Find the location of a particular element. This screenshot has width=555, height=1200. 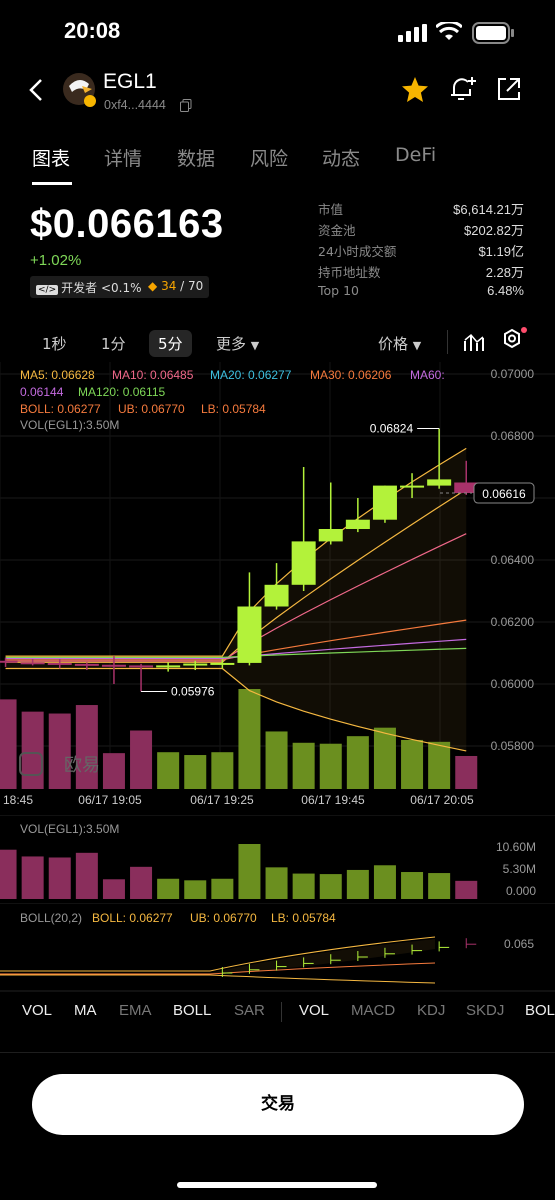

developer-badge: </> 开发者 <0.1% is located at coordinates (89, 287).